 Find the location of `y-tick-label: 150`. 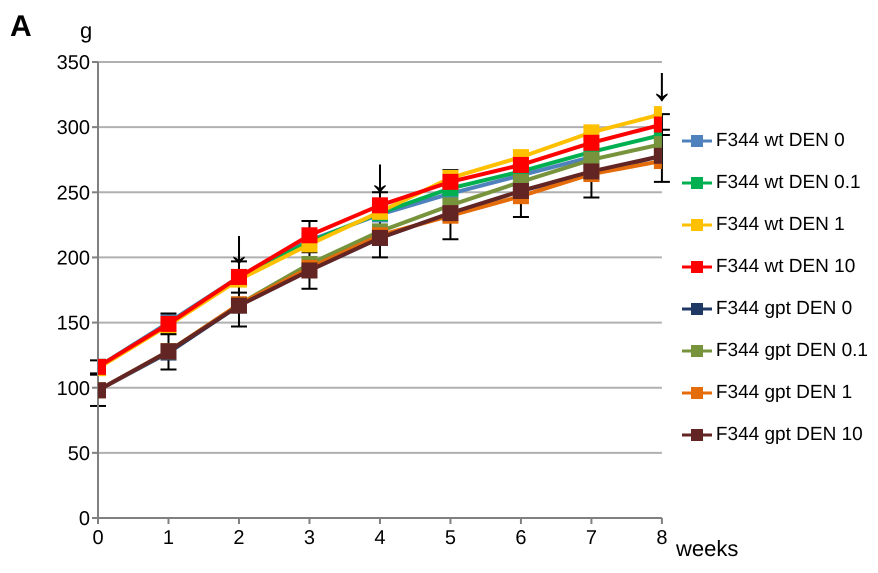

y-tick-label: 150 is located at coordinates (73, 323).